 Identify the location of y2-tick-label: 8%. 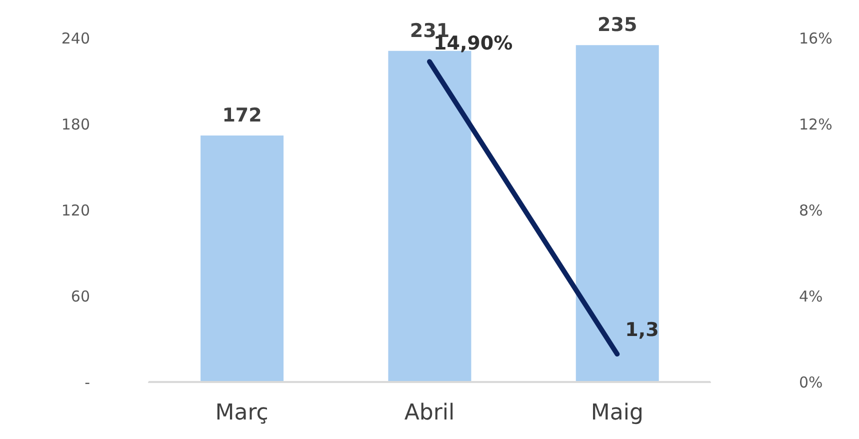
(811, 210).